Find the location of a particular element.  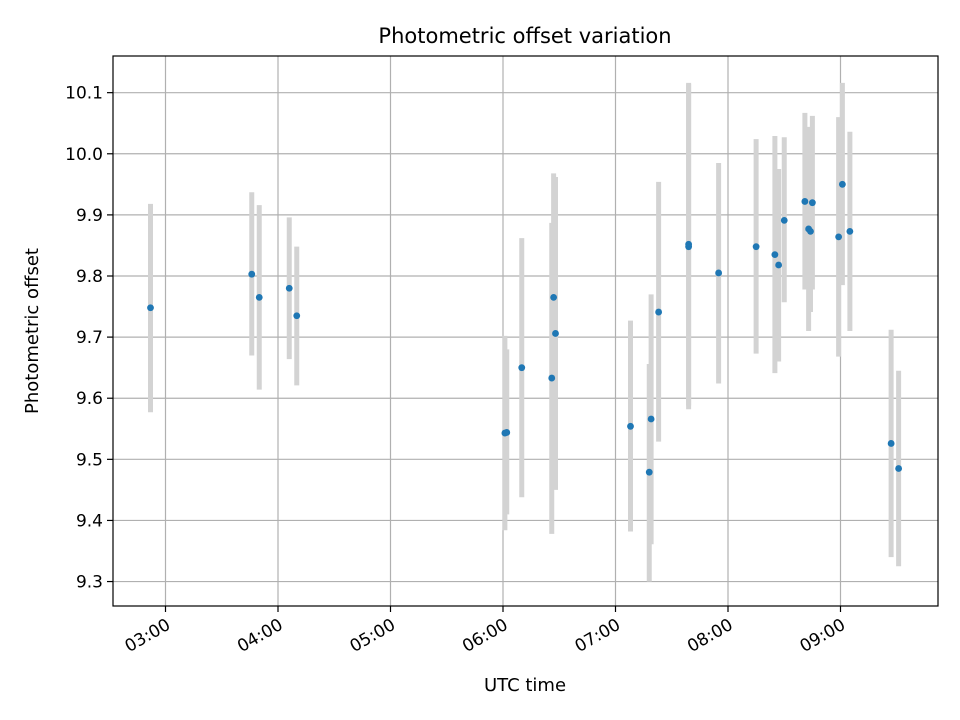

y-tick-label: 10.0 is located at coordinates (84, 155).